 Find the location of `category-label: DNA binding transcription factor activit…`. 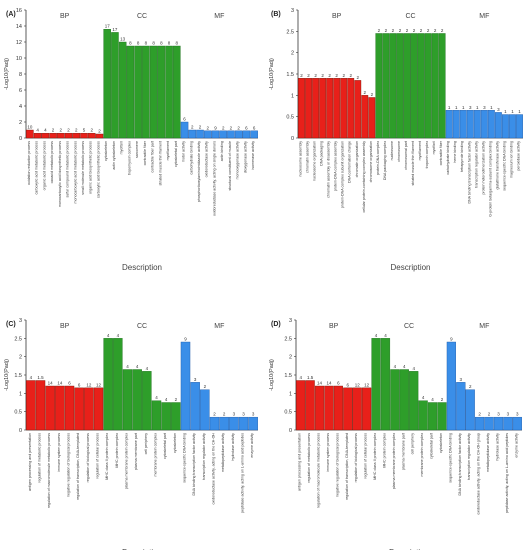

category-label: DNA binding transcription factor activit… is located at coordinates (460, 464).